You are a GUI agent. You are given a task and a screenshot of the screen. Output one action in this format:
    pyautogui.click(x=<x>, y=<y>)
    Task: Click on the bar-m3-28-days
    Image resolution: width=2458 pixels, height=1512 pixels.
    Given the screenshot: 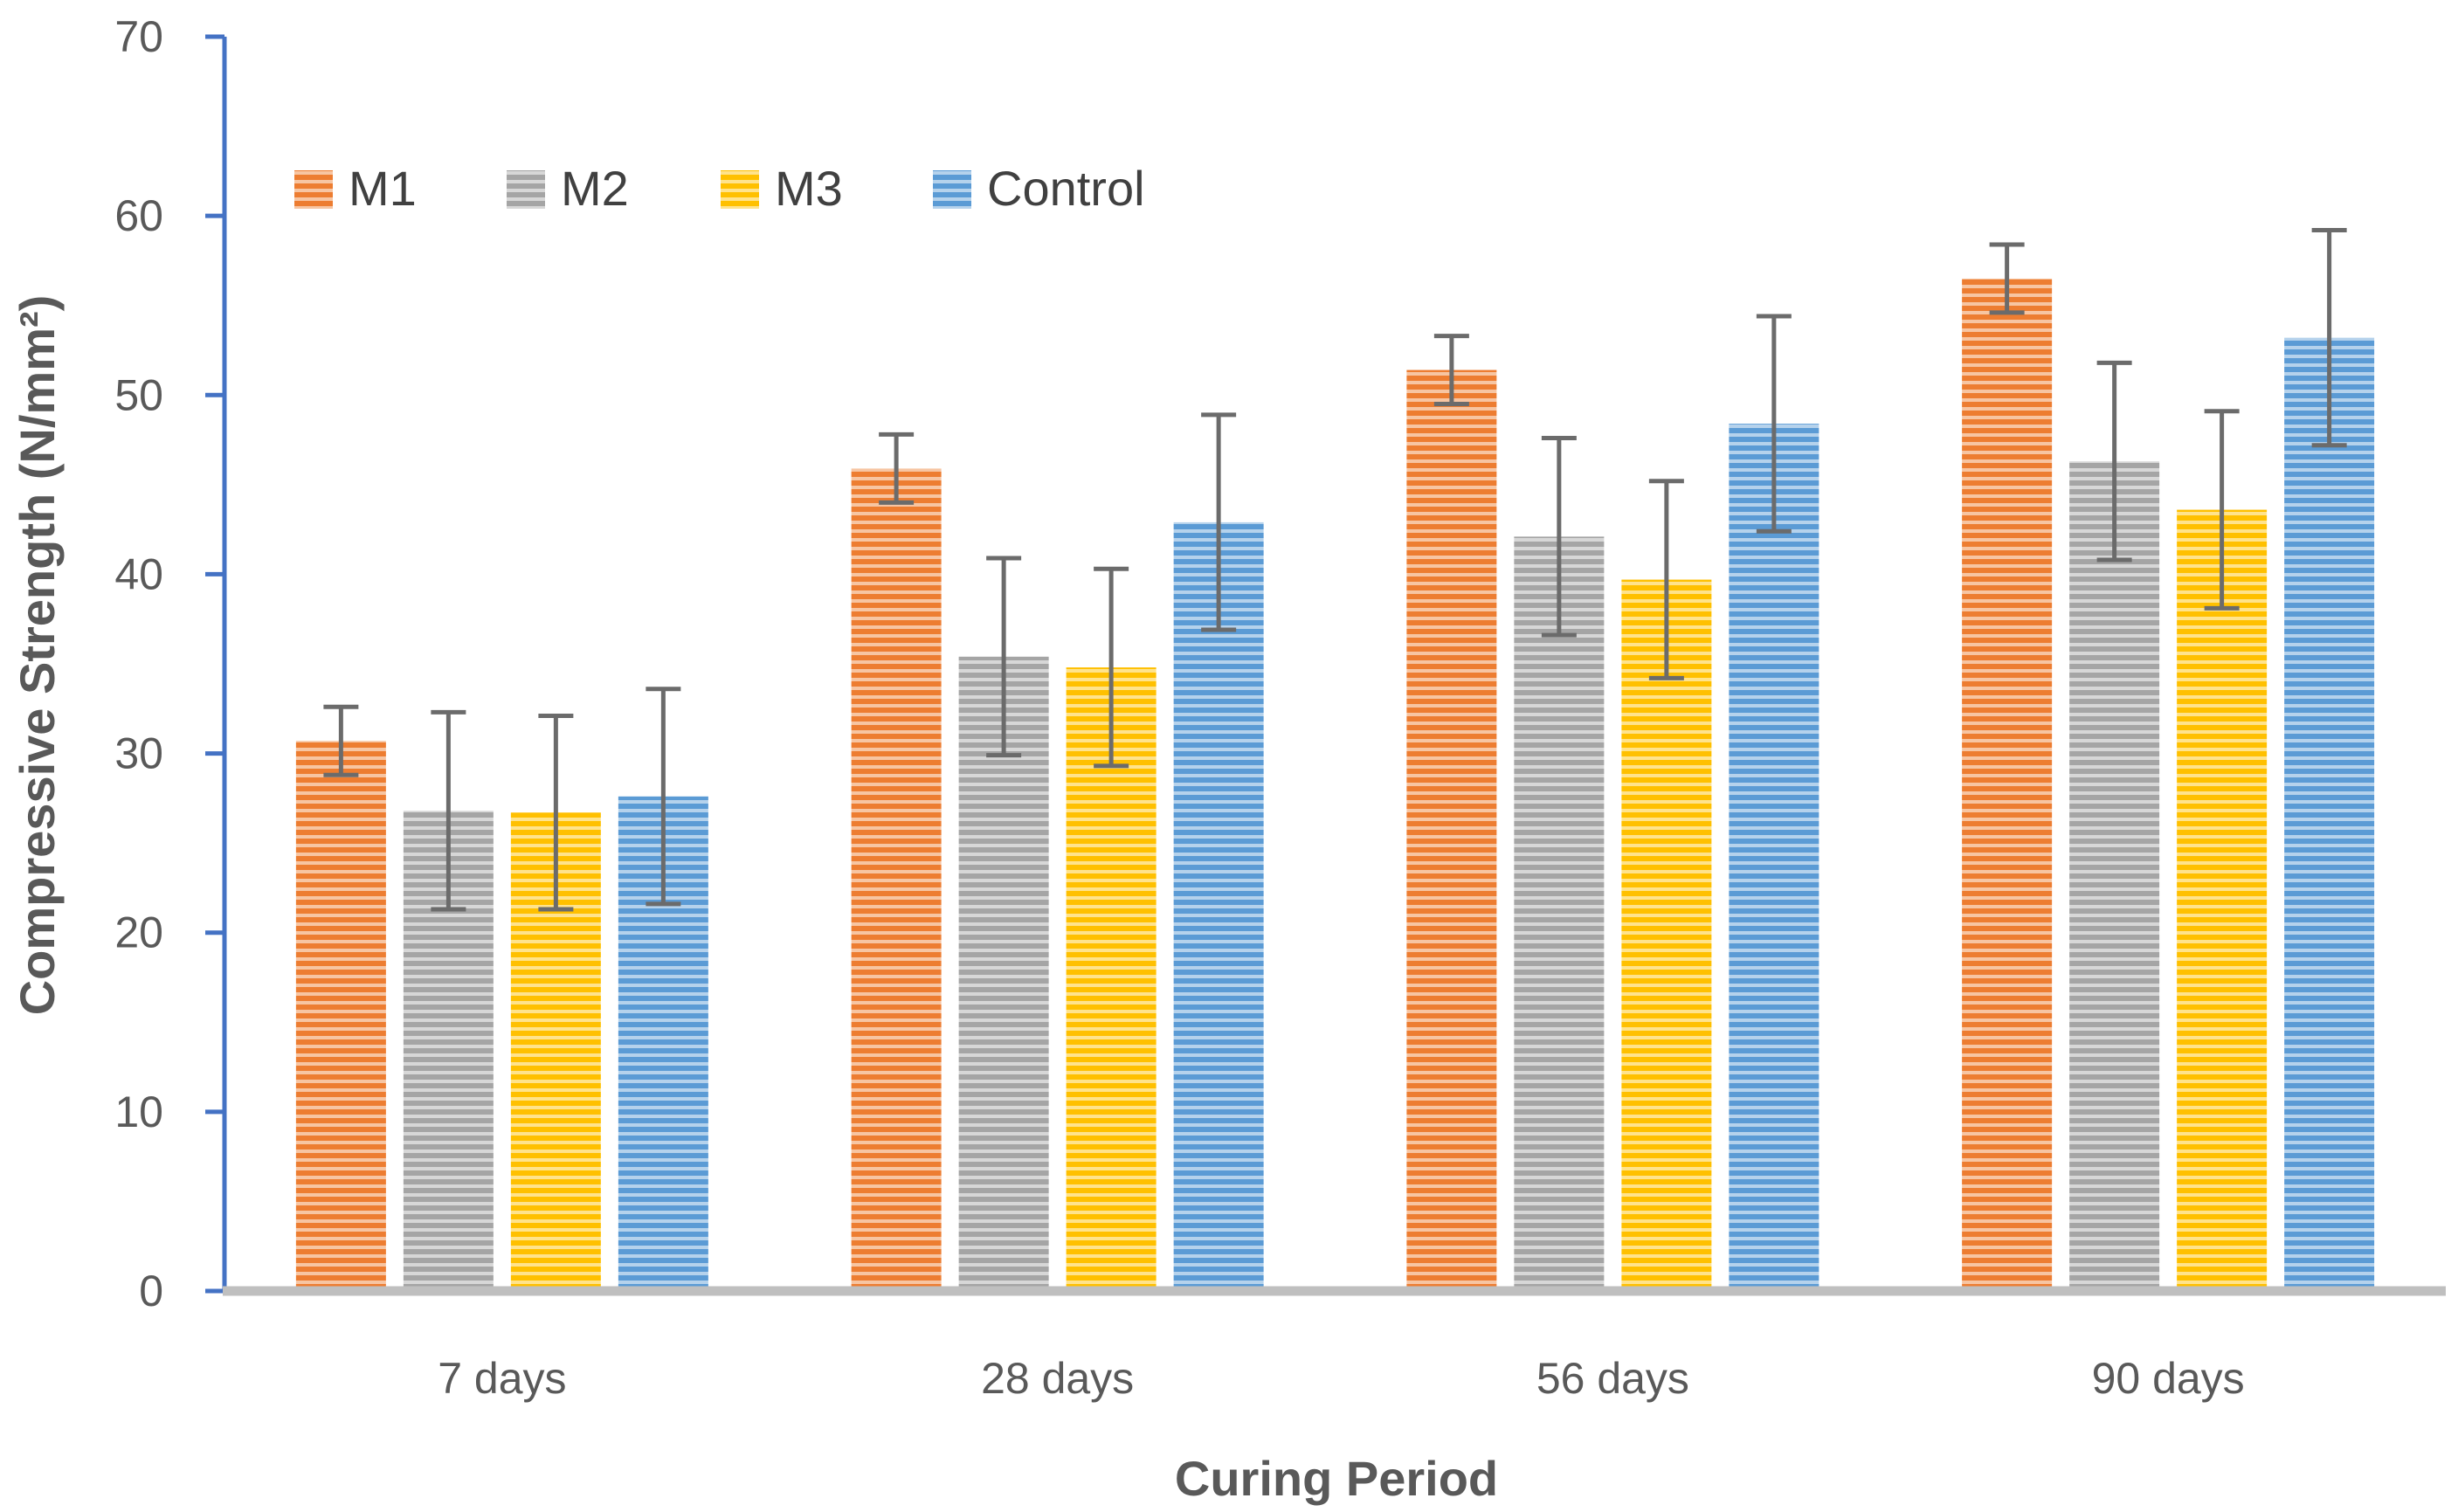 What is the action you would take?
    pyautogui.click(x=1111, y=979)
    